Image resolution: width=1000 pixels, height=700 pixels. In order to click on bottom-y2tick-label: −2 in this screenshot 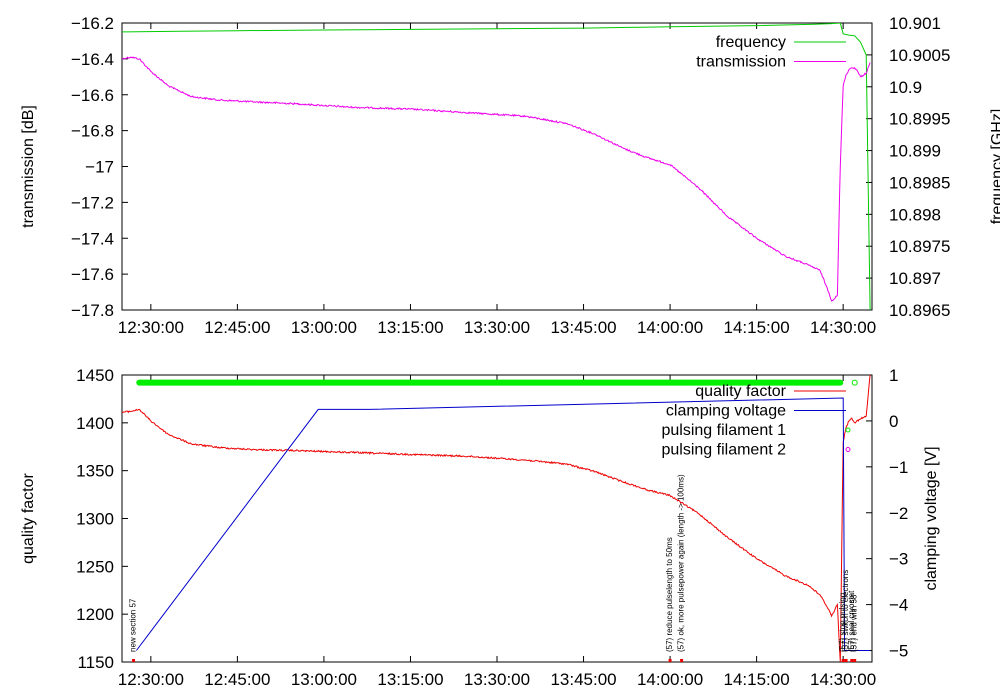, I will do `click(898, 513)`.